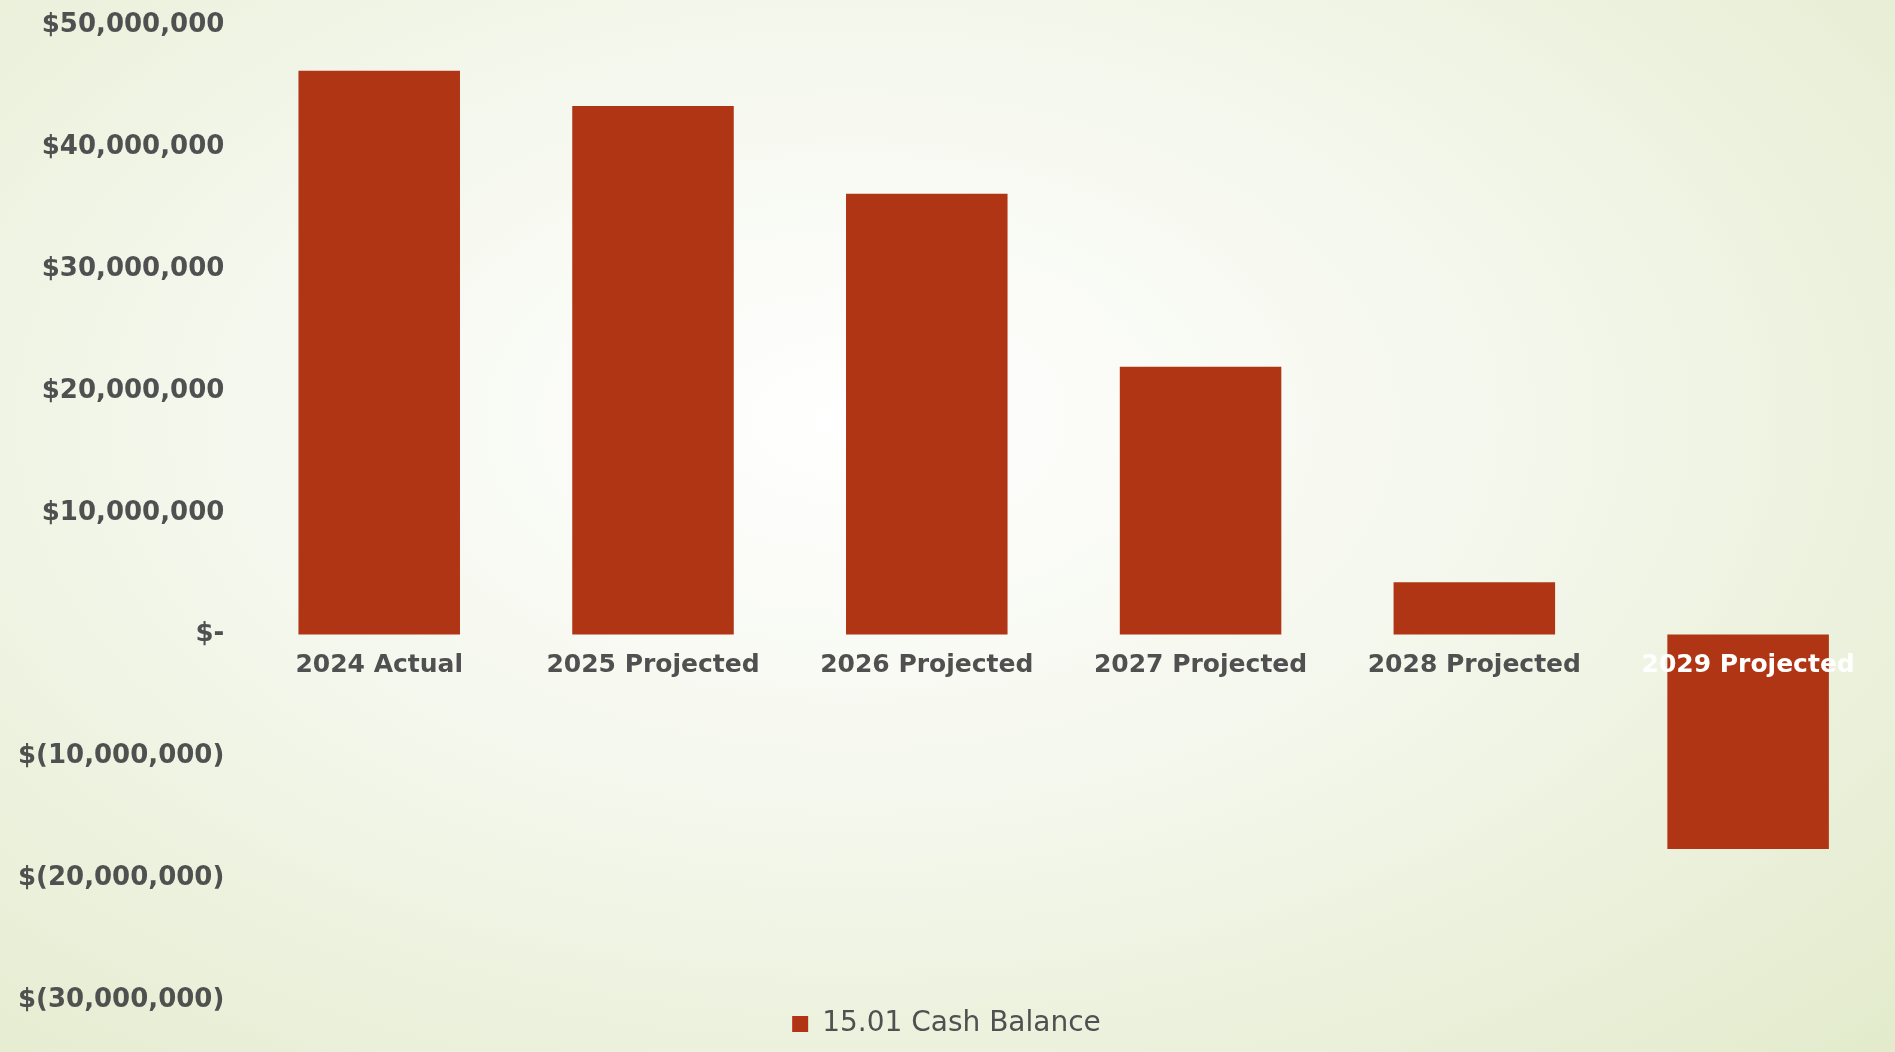  What do you see at coordinates (121, 875) in the screenshot?
I see `y-tick-label: $(20,000,000)` at bounding box center [121, 875].